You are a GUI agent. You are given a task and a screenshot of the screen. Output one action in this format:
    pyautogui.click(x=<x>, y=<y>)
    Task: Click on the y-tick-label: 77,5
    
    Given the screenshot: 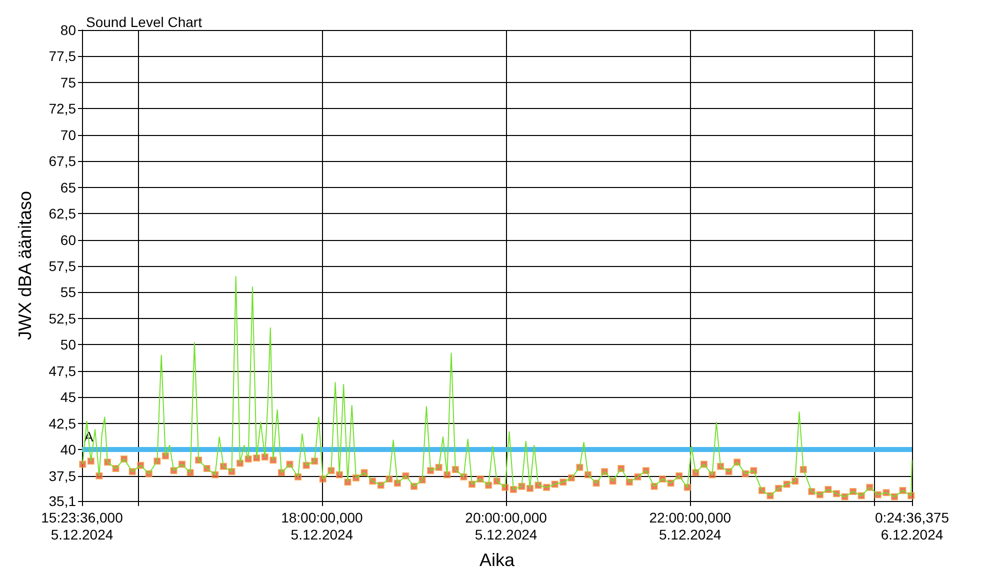 What is the action you would take?
    pyautogui.click(x=62, y=56)
    